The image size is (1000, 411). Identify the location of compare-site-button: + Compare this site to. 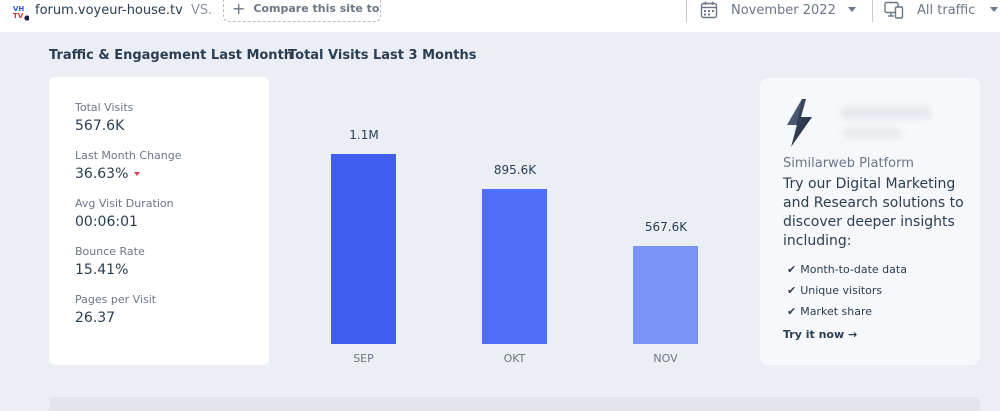
(302, 11).